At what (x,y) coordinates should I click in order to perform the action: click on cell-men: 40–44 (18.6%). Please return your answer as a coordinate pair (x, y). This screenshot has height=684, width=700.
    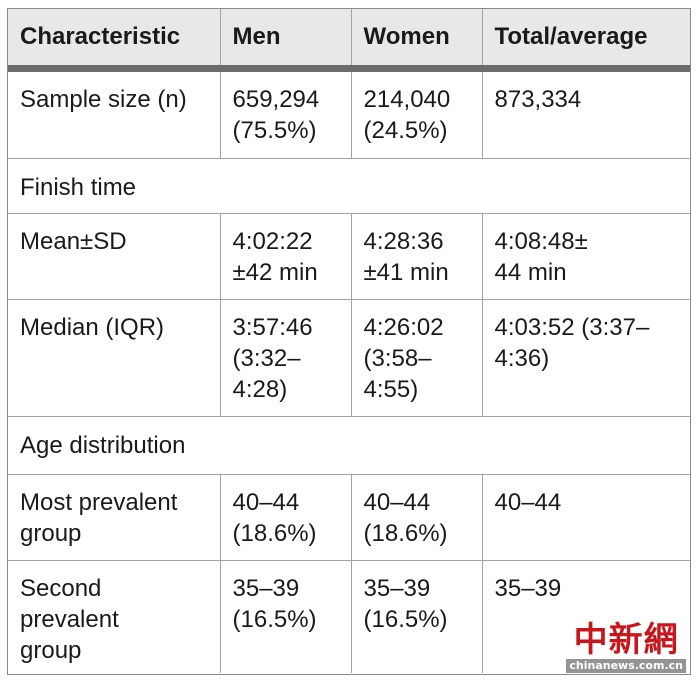
    Looking at the image, I should click on (286, 516).